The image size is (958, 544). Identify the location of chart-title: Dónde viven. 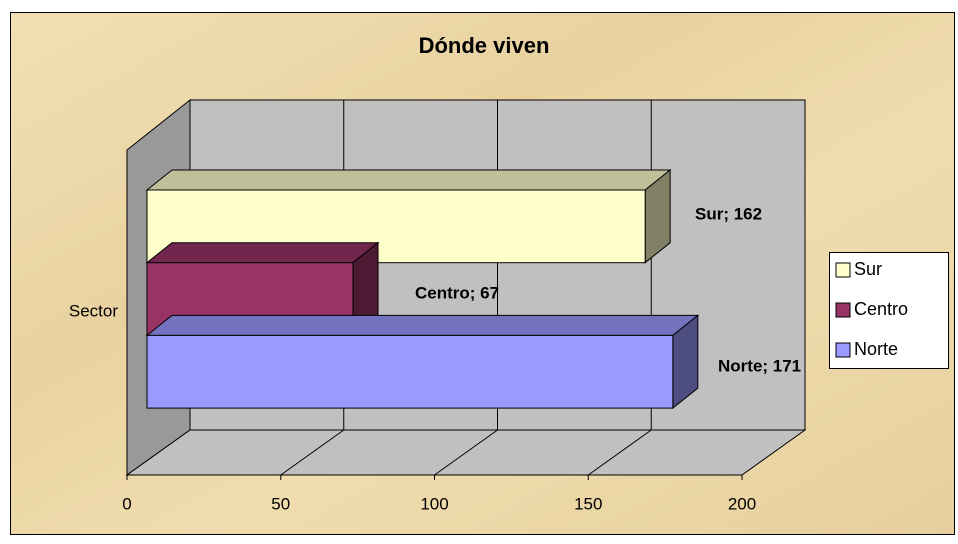
(484, 45).